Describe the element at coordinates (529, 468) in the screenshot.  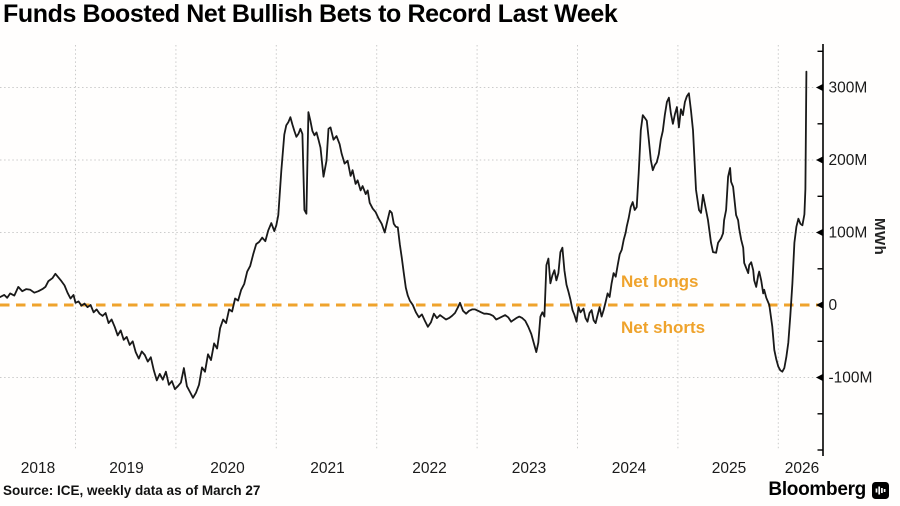
I see `x-axis-label: 2023` at that location.